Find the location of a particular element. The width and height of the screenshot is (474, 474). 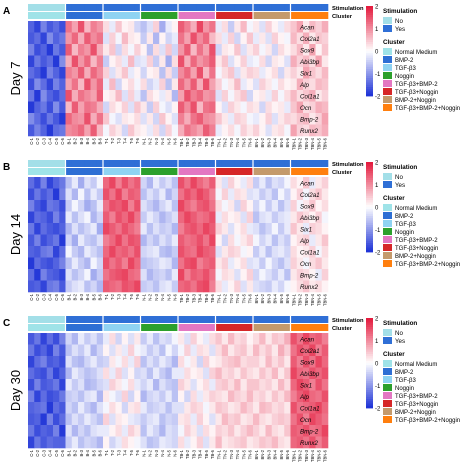

gene-label: Col2a1 is located at coordinates (310, 39).